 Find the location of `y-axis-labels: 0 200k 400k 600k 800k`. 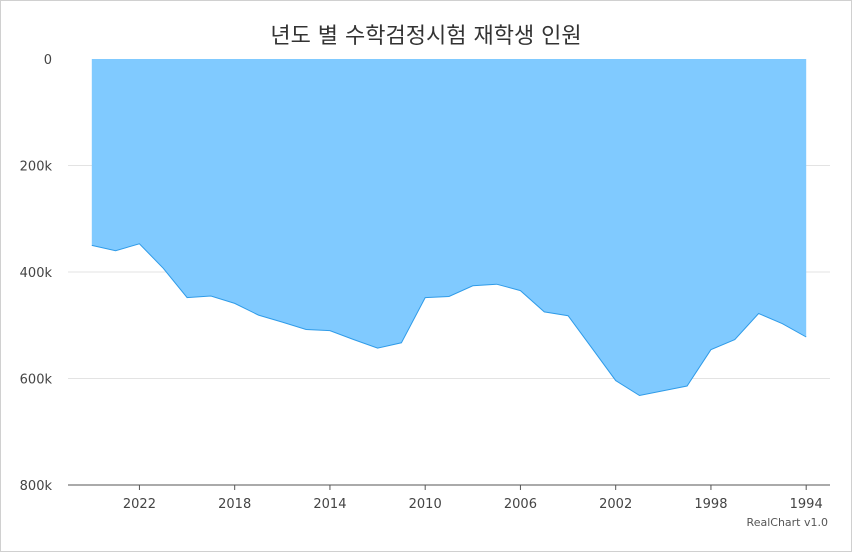

y-axis-labels: 0 200k 400k 600k 800k is located at coordinates (36, 273).